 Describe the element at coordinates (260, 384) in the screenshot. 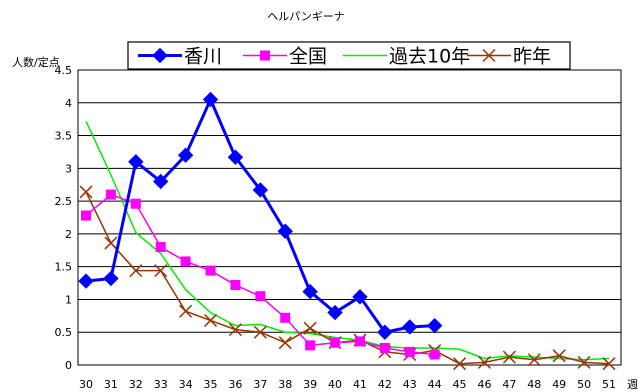

I see `x-tick-label: 37` at that location.